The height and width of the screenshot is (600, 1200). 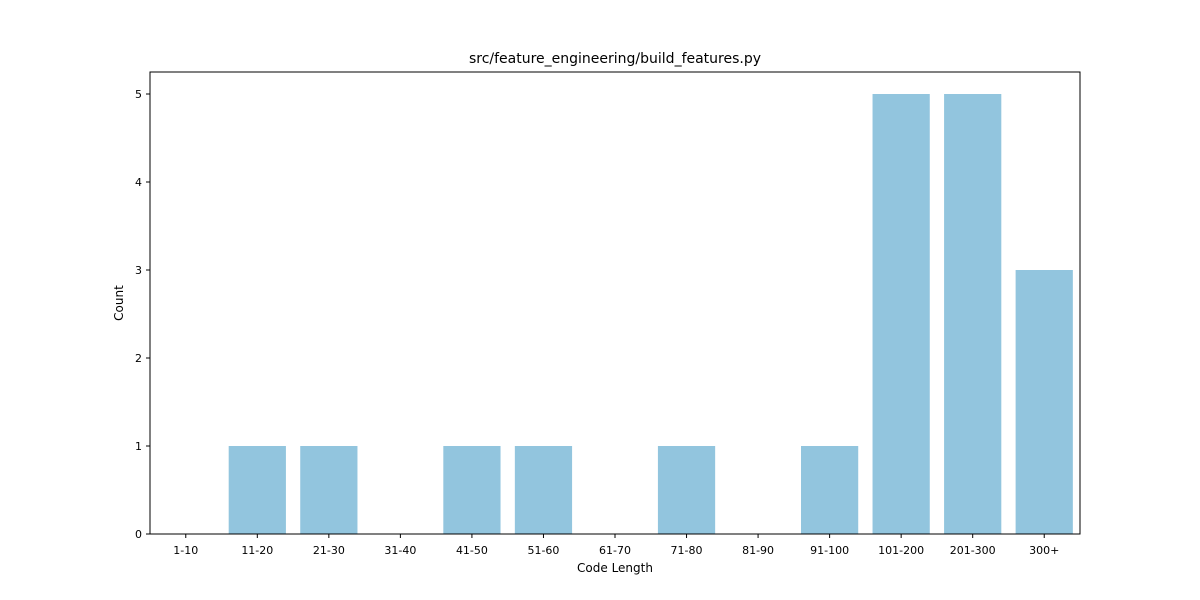 What do you see at coordinates (138, 94) in the screenshot?
I see `y-tick-label: 5` at bounding box center [138, 94].